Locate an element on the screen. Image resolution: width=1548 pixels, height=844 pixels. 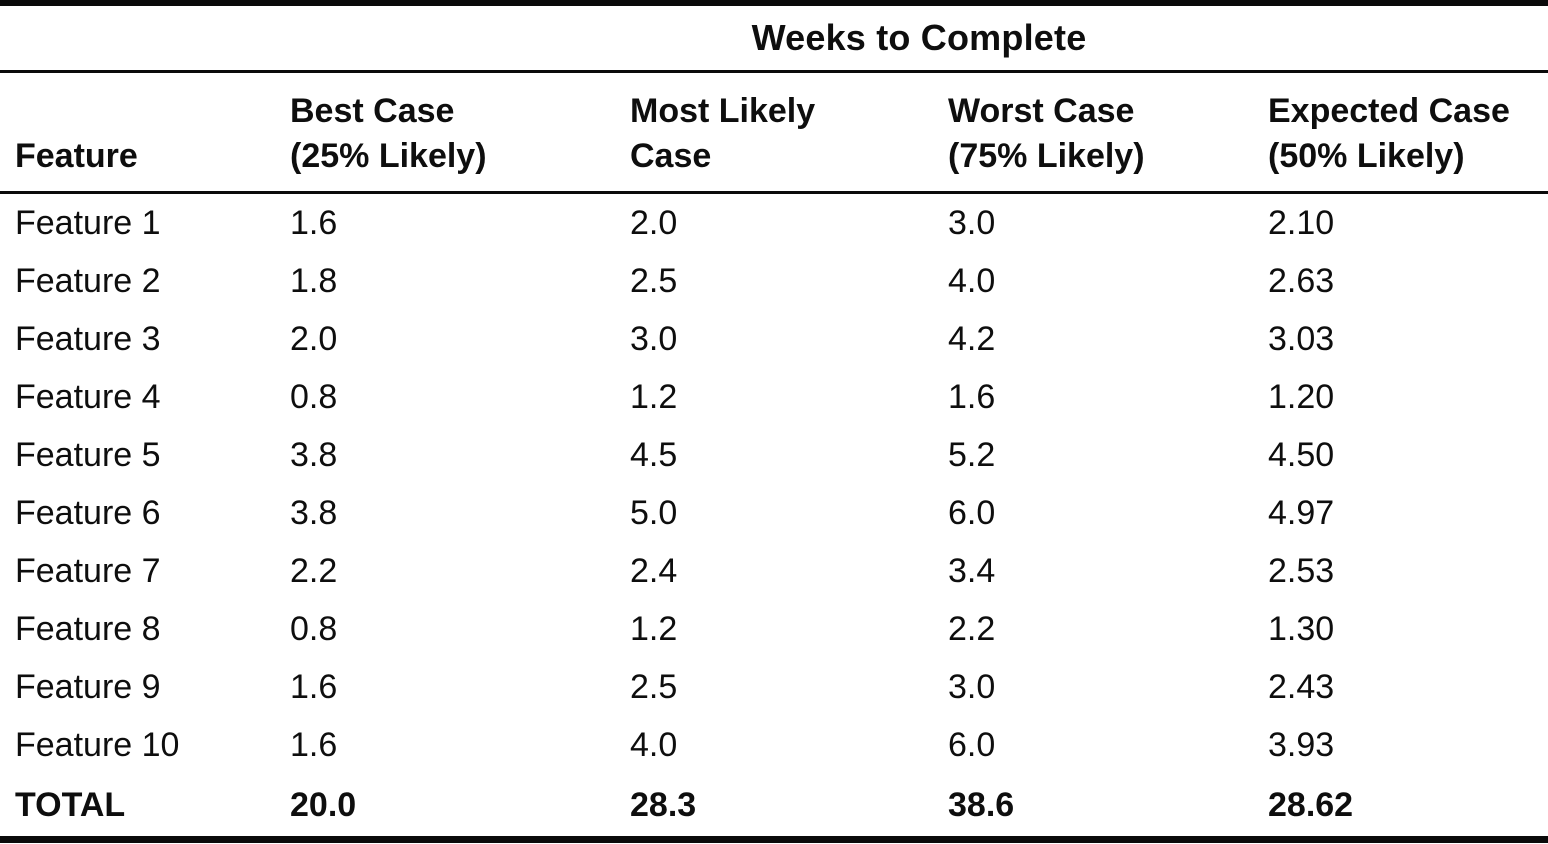
best-case-cell: 1.8 is located at coordinates (314, 280).